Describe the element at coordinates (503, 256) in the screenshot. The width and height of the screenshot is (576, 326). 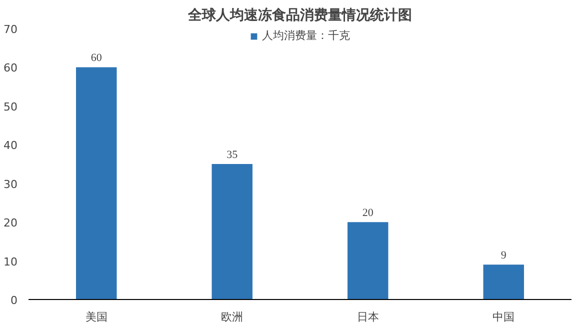
I see `data-label: 9` at that location.